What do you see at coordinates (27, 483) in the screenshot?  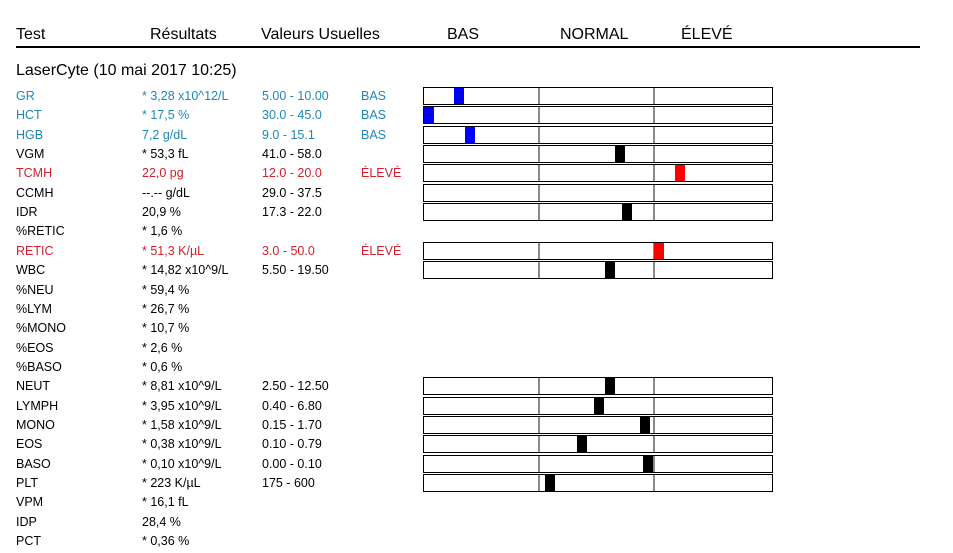 I see `test-name: PLT` at bounding box center [27, 483].